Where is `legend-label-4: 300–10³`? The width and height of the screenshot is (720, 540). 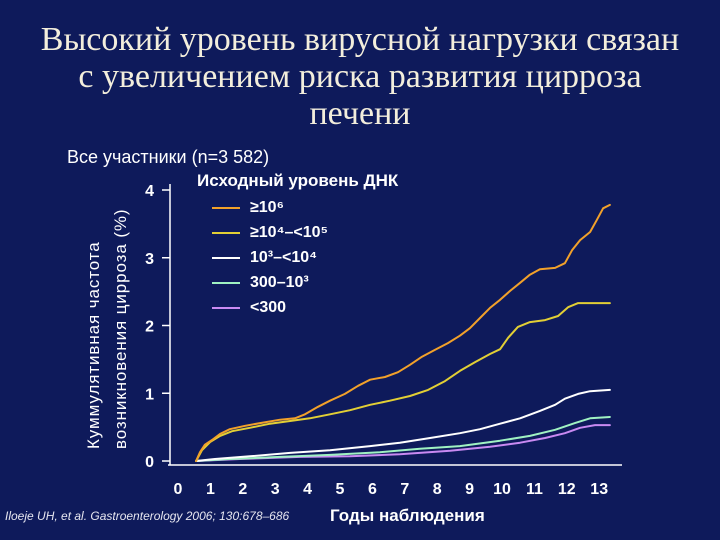 legend-label-4: 300–10³ is located at coordinates (279, 282).